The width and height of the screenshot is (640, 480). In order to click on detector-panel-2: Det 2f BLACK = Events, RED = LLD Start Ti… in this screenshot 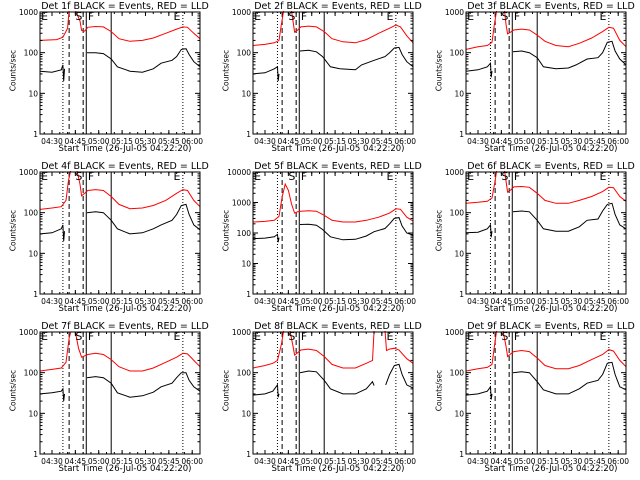, I will do `click(319, 80)`.